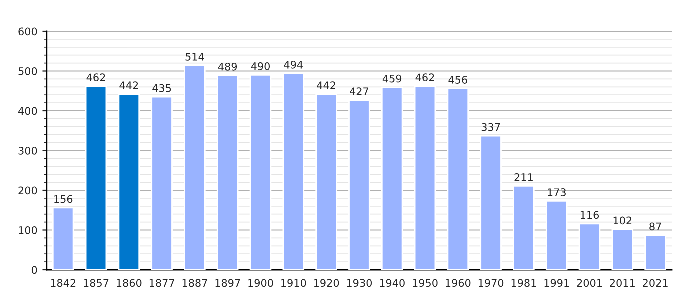  What do you see at coordinates (557, 283) in the screenshot?
I see `x-tick-label: 1991` at bounding box center [557, 283].